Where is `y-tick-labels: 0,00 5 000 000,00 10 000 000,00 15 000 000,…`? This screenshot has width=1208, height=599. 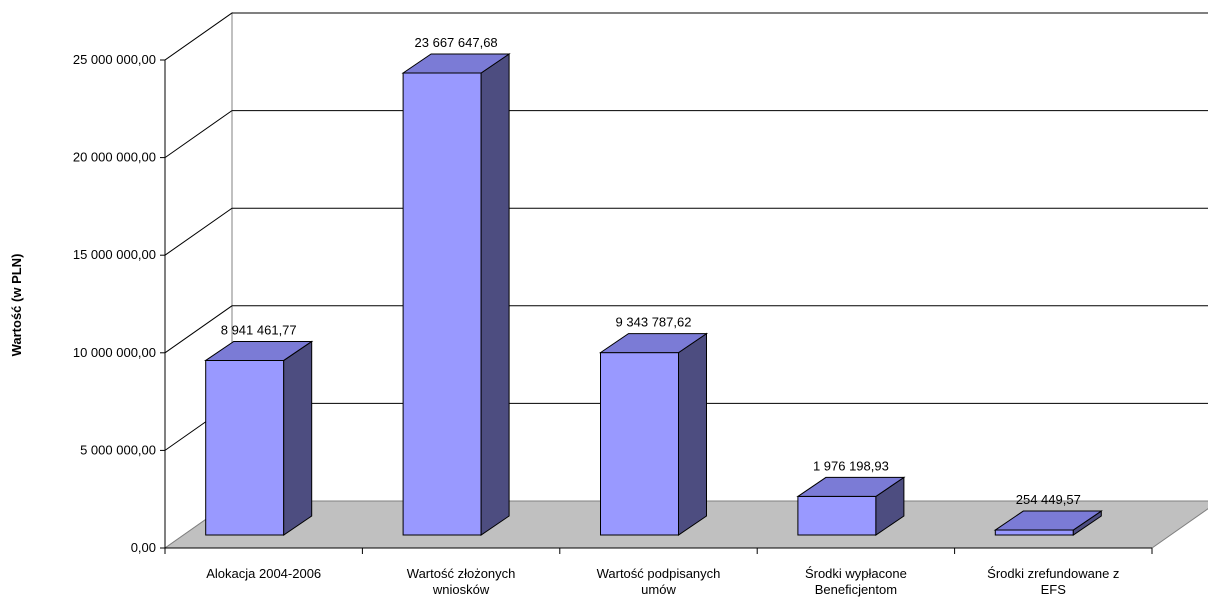
y-tick-labels: 0,00 5 000 000,00 10 000 000,00 15 000 000,… is located at coordinates (114, 303).